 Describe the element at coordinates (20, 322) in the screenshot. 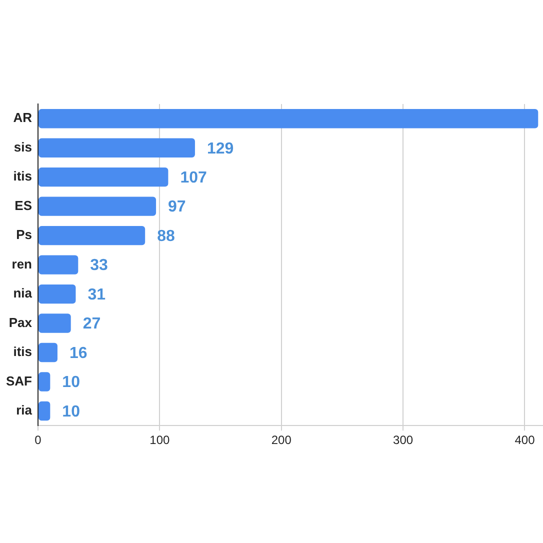

I see `y-tick-label: Pax` at that location.